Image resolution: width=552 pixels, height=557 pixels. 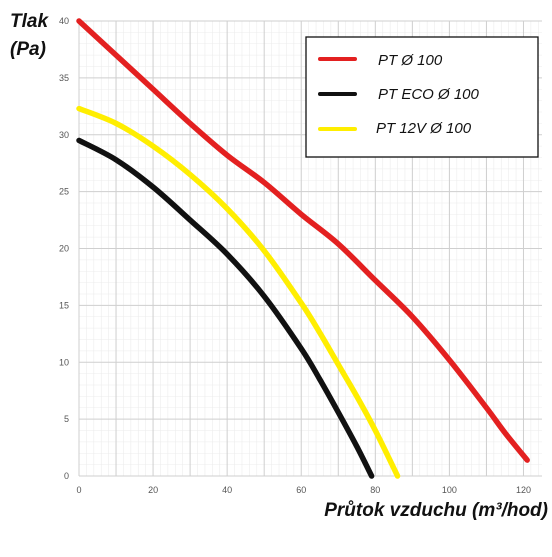 What do you see at coordinates (78, 490) in the screenshot?
I see `x-tick-label: 0` at bounding box center [78, 490].